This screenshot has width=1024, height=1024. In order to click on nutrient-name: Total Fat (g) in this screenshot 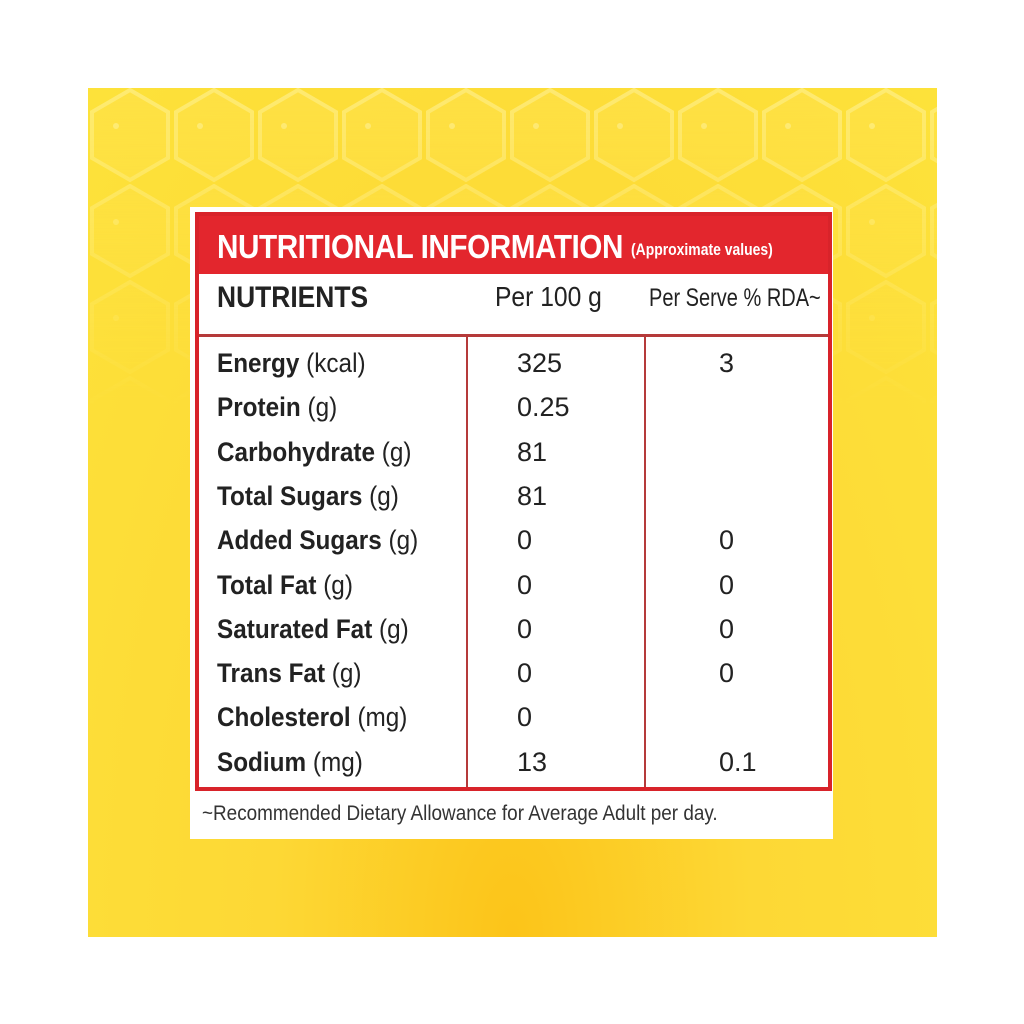, I will do `click(285, 585)`.